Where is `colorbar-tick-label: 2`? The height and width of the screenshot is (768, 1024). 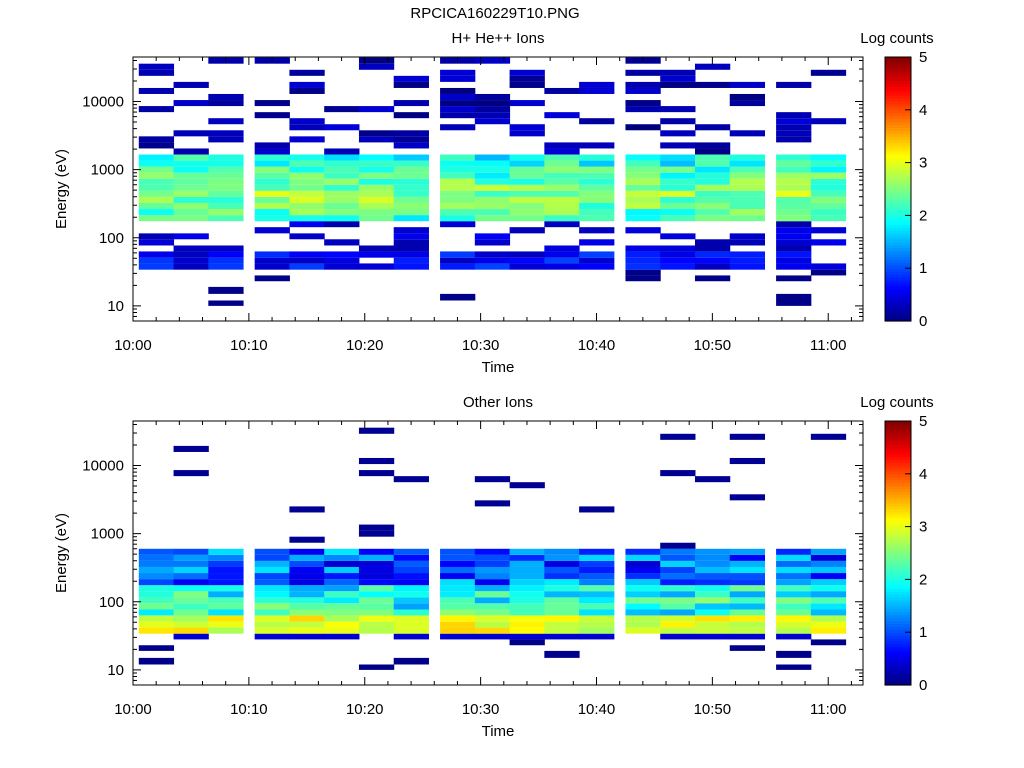
colorbar-tick-label: 2 is located at coordinates (923, 579).